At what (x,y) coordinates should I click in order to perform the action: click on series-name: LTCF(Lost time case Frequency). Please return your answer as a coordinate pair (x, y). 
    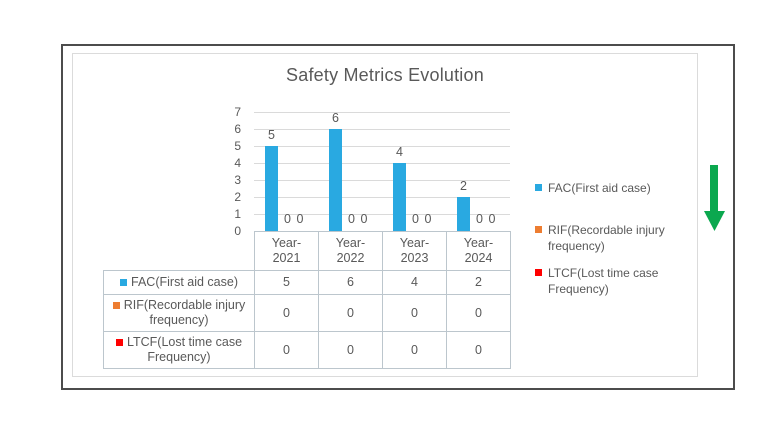
    Looking at the image, I should click on (184, 349).